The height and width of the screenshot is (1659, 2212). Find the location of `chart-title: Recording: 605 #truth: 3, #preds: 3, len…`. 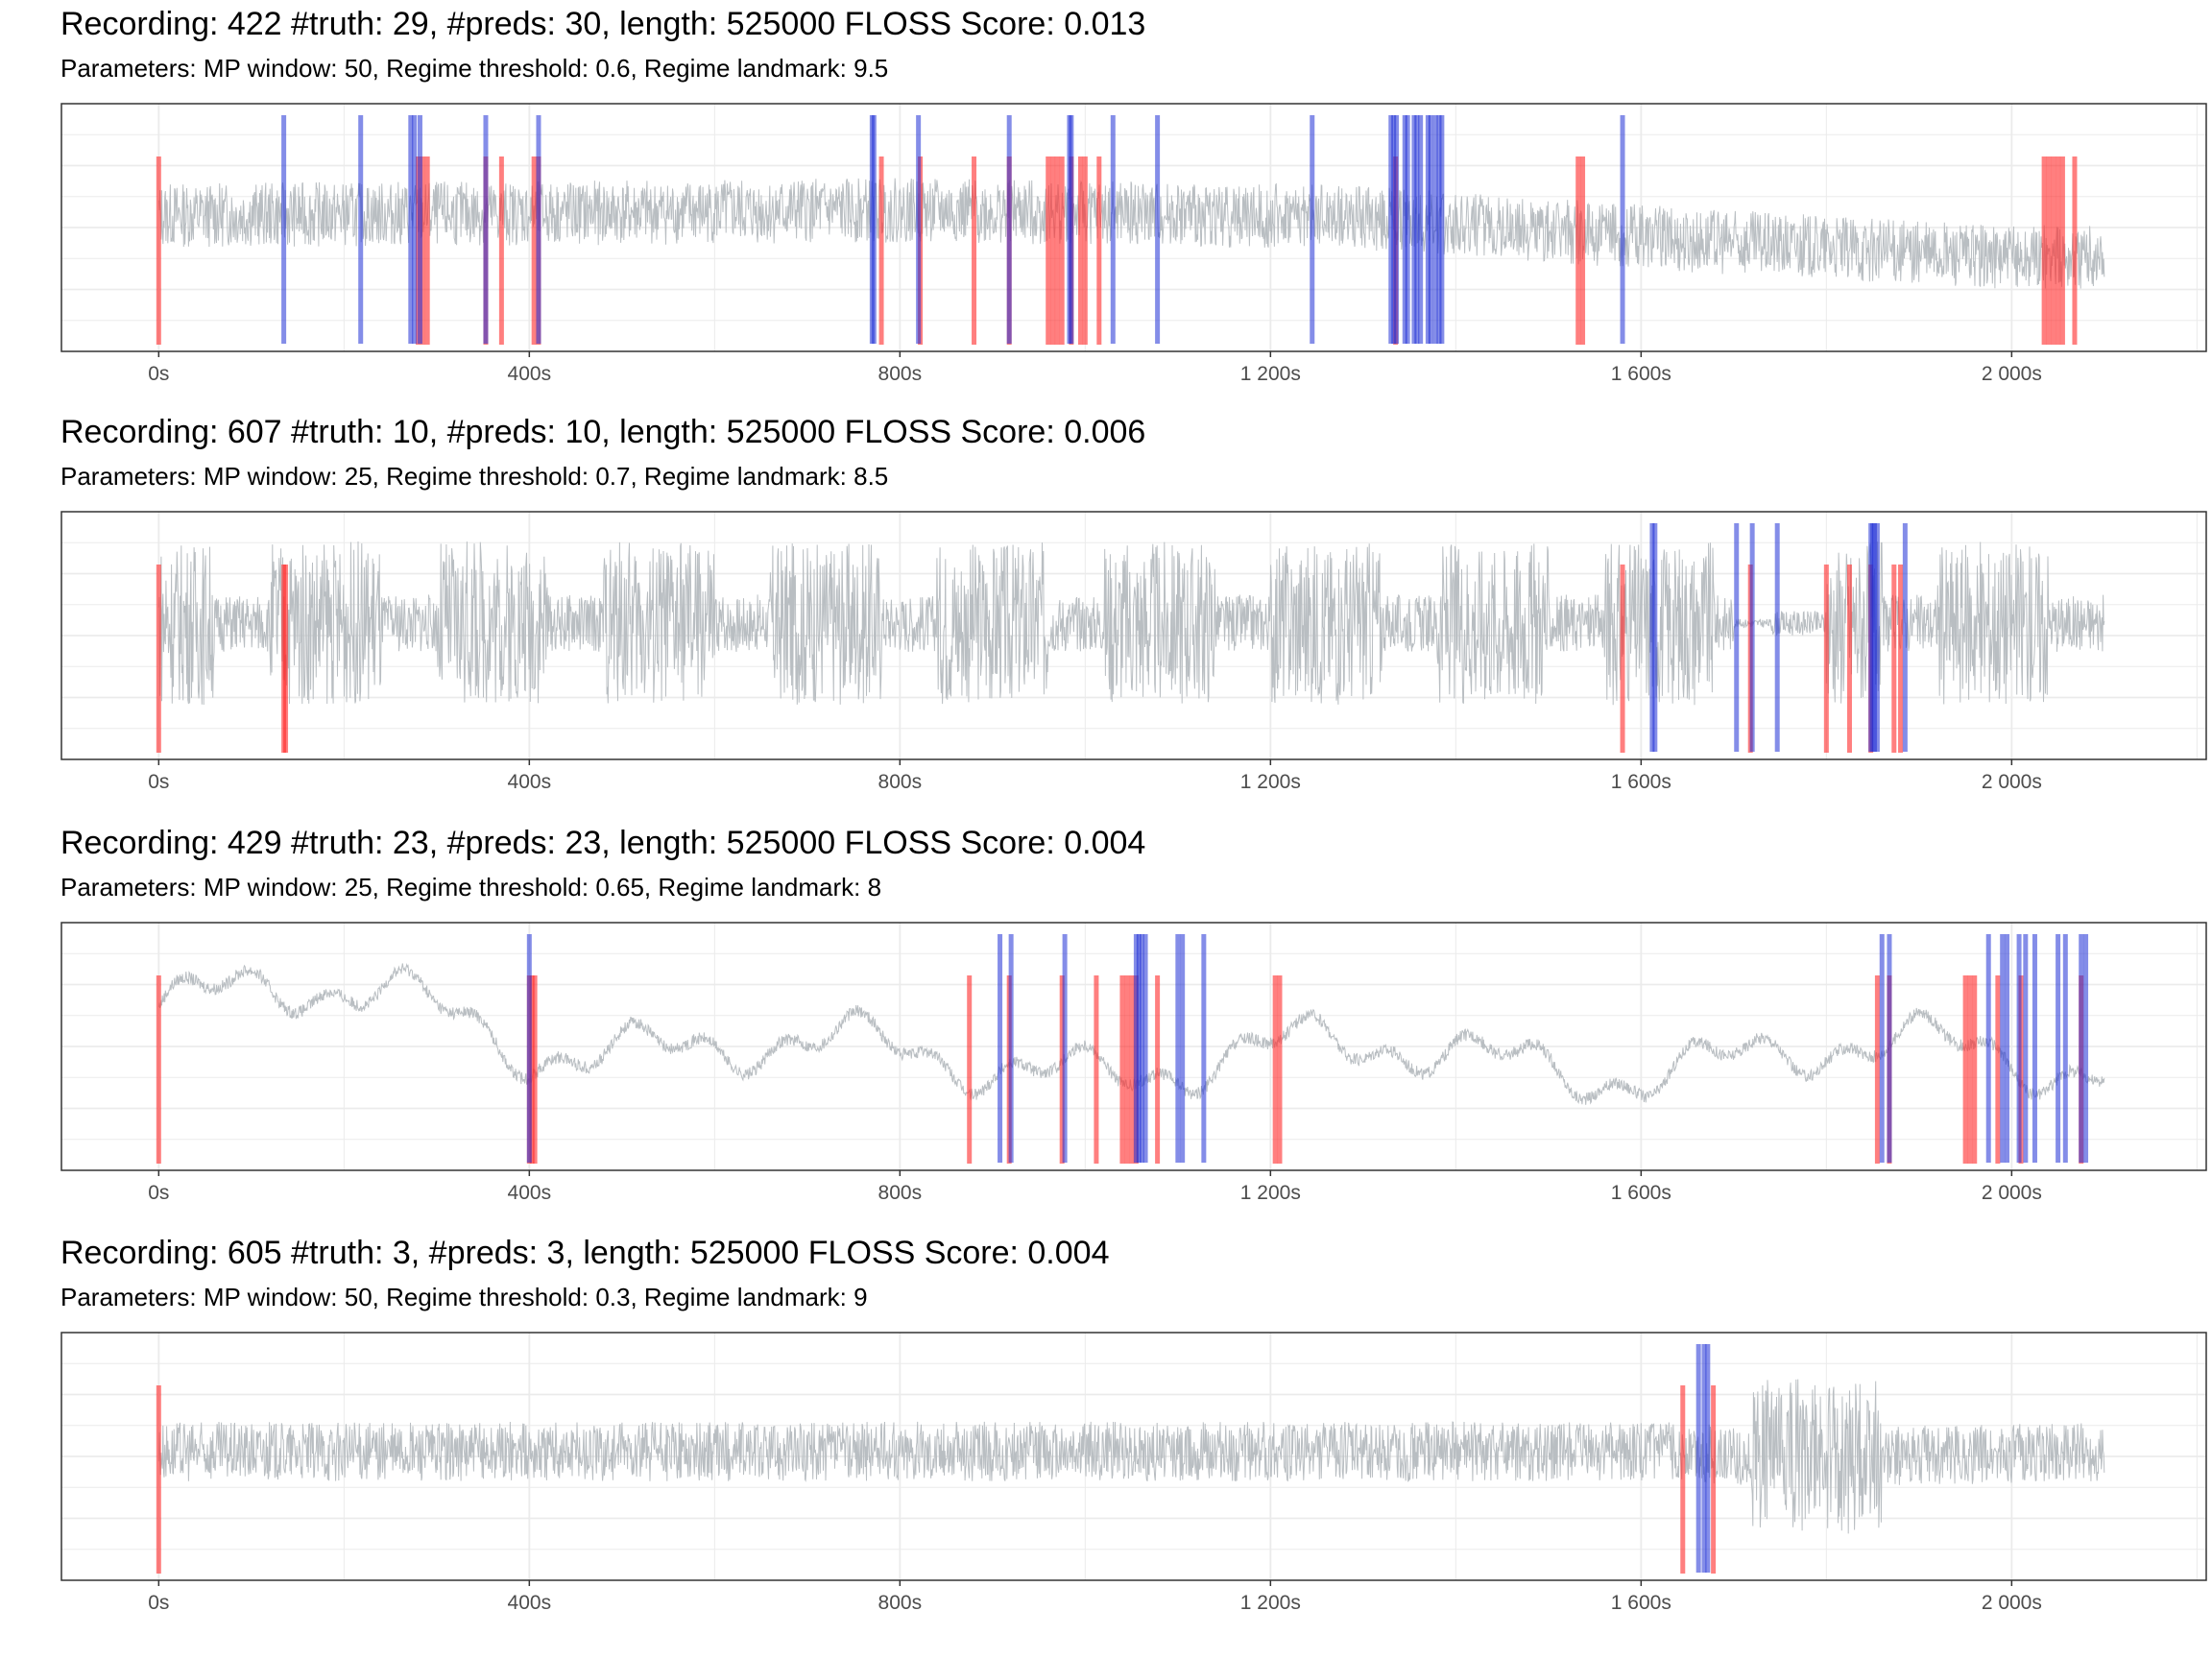

chart-title: Recording: 605 #truth: 3, #preds: 3, len… is located at coordinates (585, 1253).